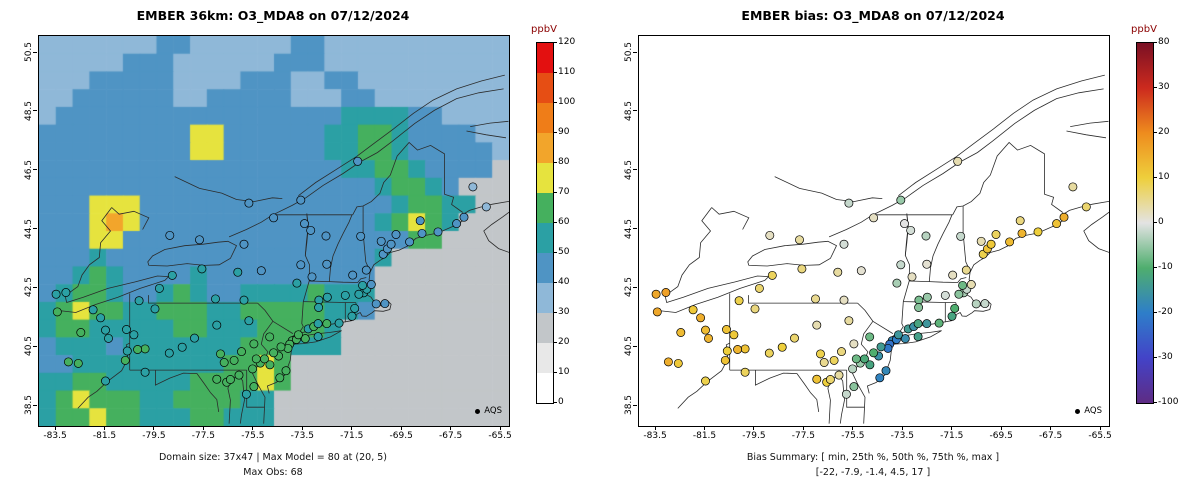 The image size is (1200, 502). What do you see at coordinates (567, 41) in the screenshot?
I see `colorbar-tick-label: 120` at bounding box center [567, 41].